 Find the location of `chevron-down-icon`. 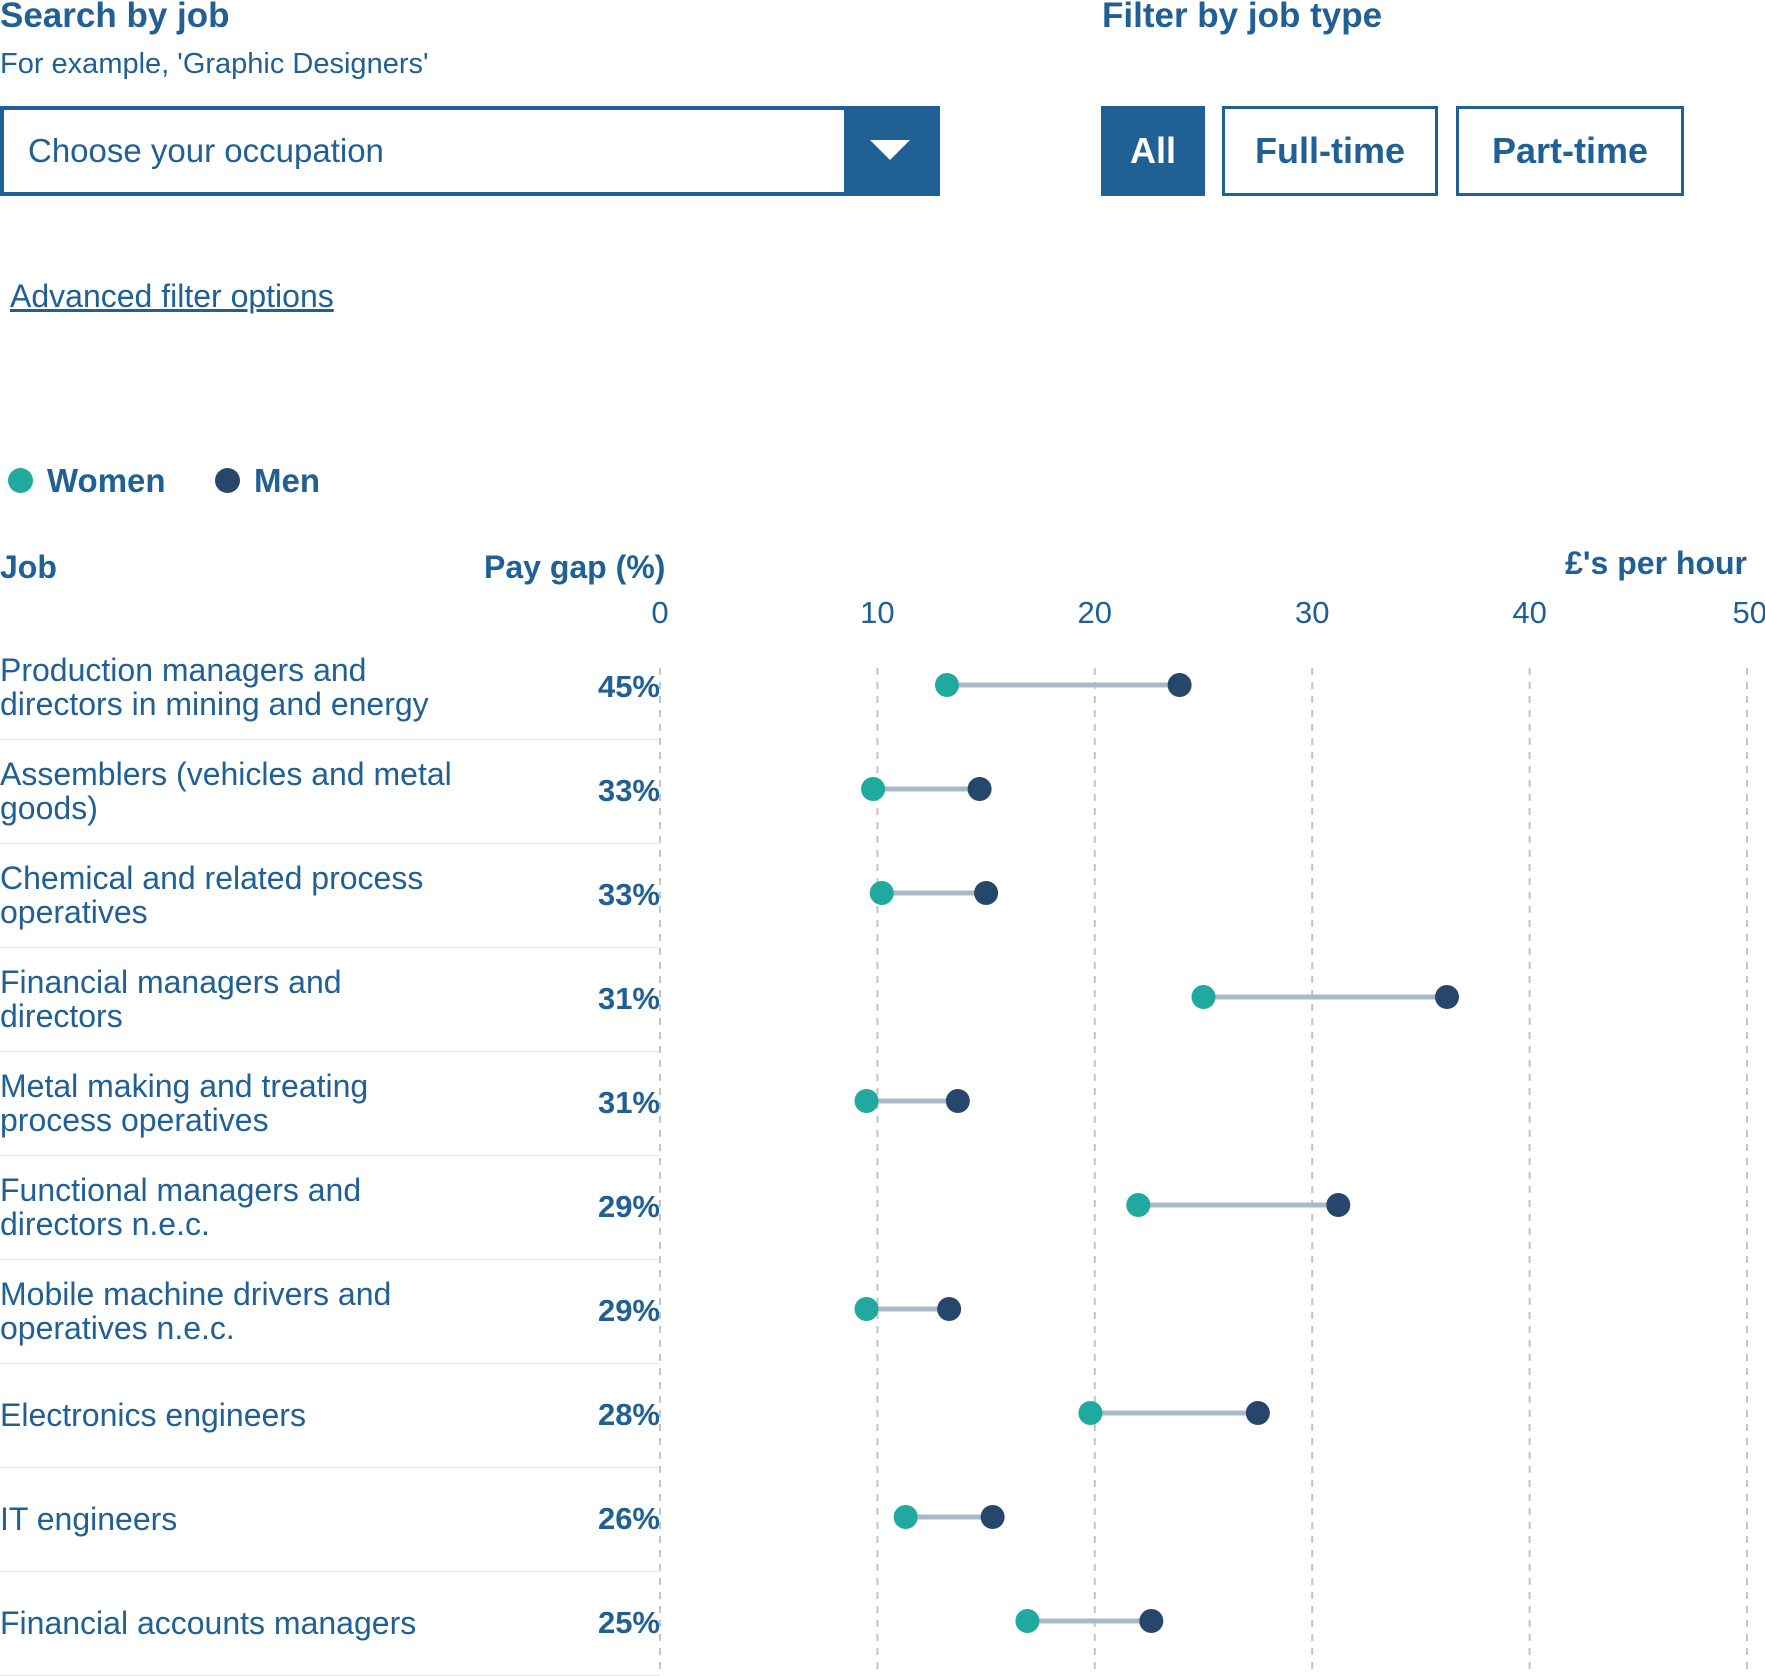

chevron-down-icon is located at coordinates (890, 150).